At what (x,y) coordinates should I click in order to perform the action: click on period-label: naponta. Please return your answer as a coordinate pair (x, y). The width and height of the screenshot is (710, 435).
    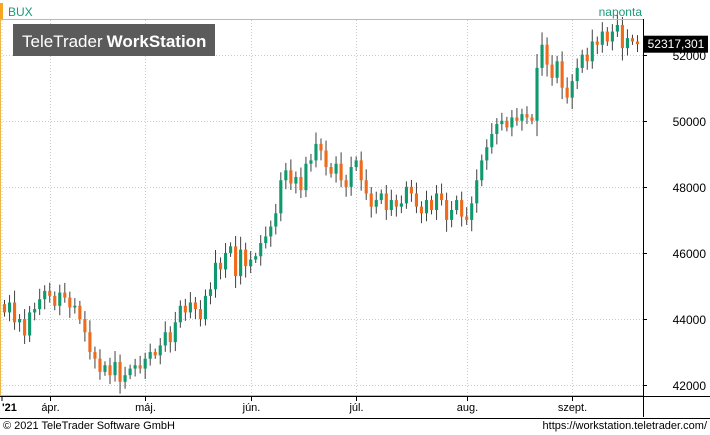
    Looking at the image, I should click on (621, 12).